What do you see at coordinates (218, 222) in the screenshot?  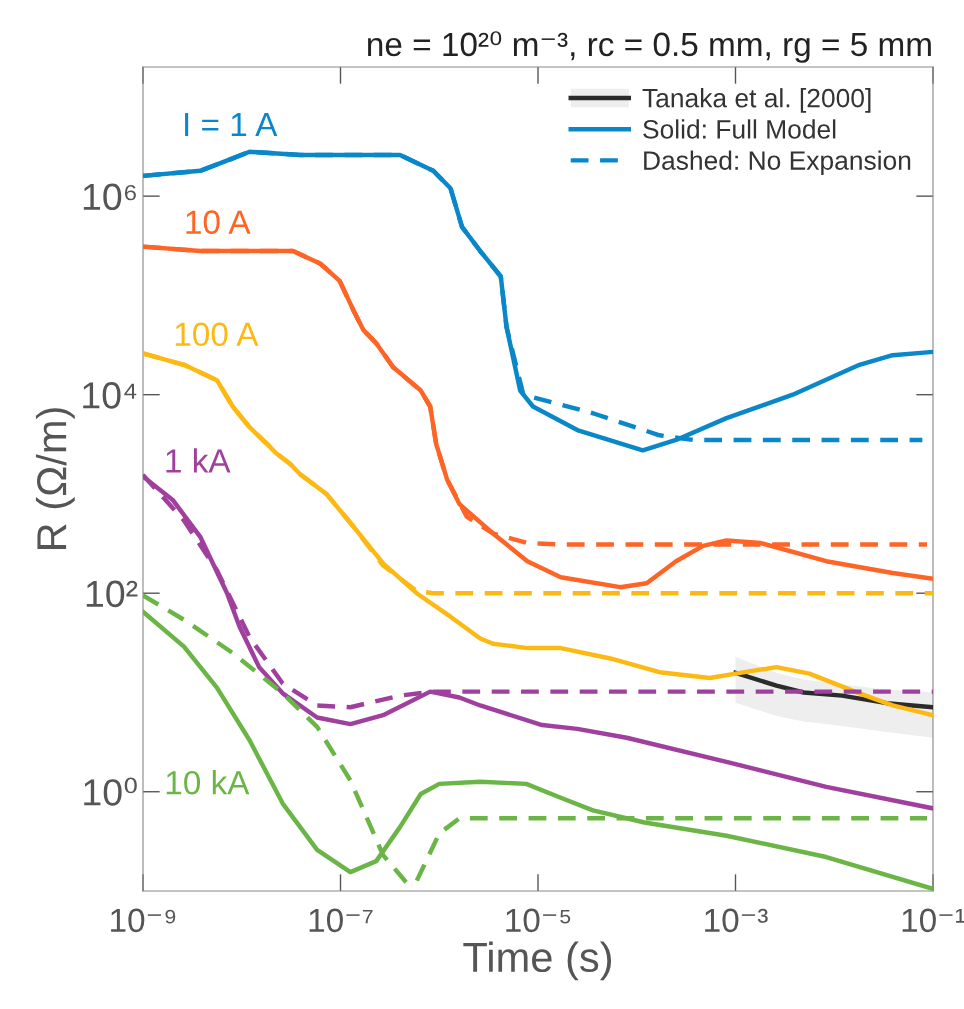 I see `annotation: 10 A` at bounding box center [218, 222].